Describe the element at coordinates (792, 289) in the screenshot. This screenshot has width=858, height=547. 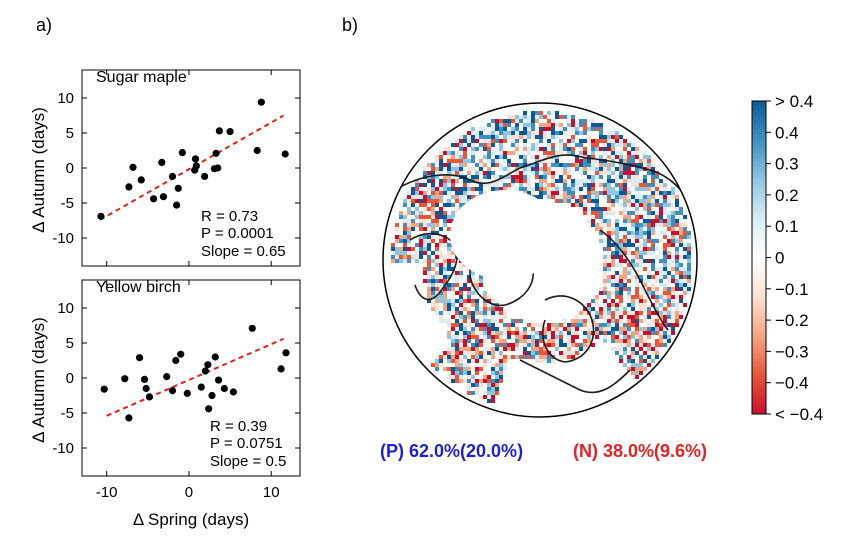
I see `colorbar-tick-label: −0.1` at that location.